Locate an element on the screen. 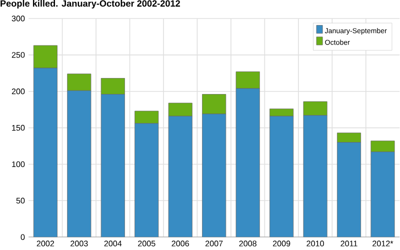 This screenshot has width=400, height=250. y-tick-label: 150 is located at coordinates (18, 128).